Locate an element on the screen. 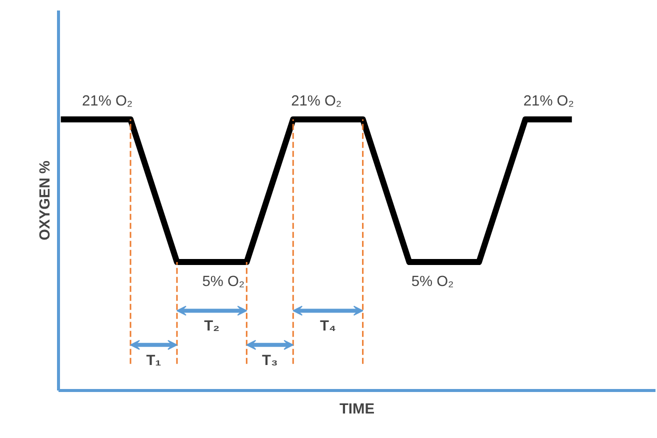  y-axis-title: OXYGEN % is located at coordinates (46, 200).